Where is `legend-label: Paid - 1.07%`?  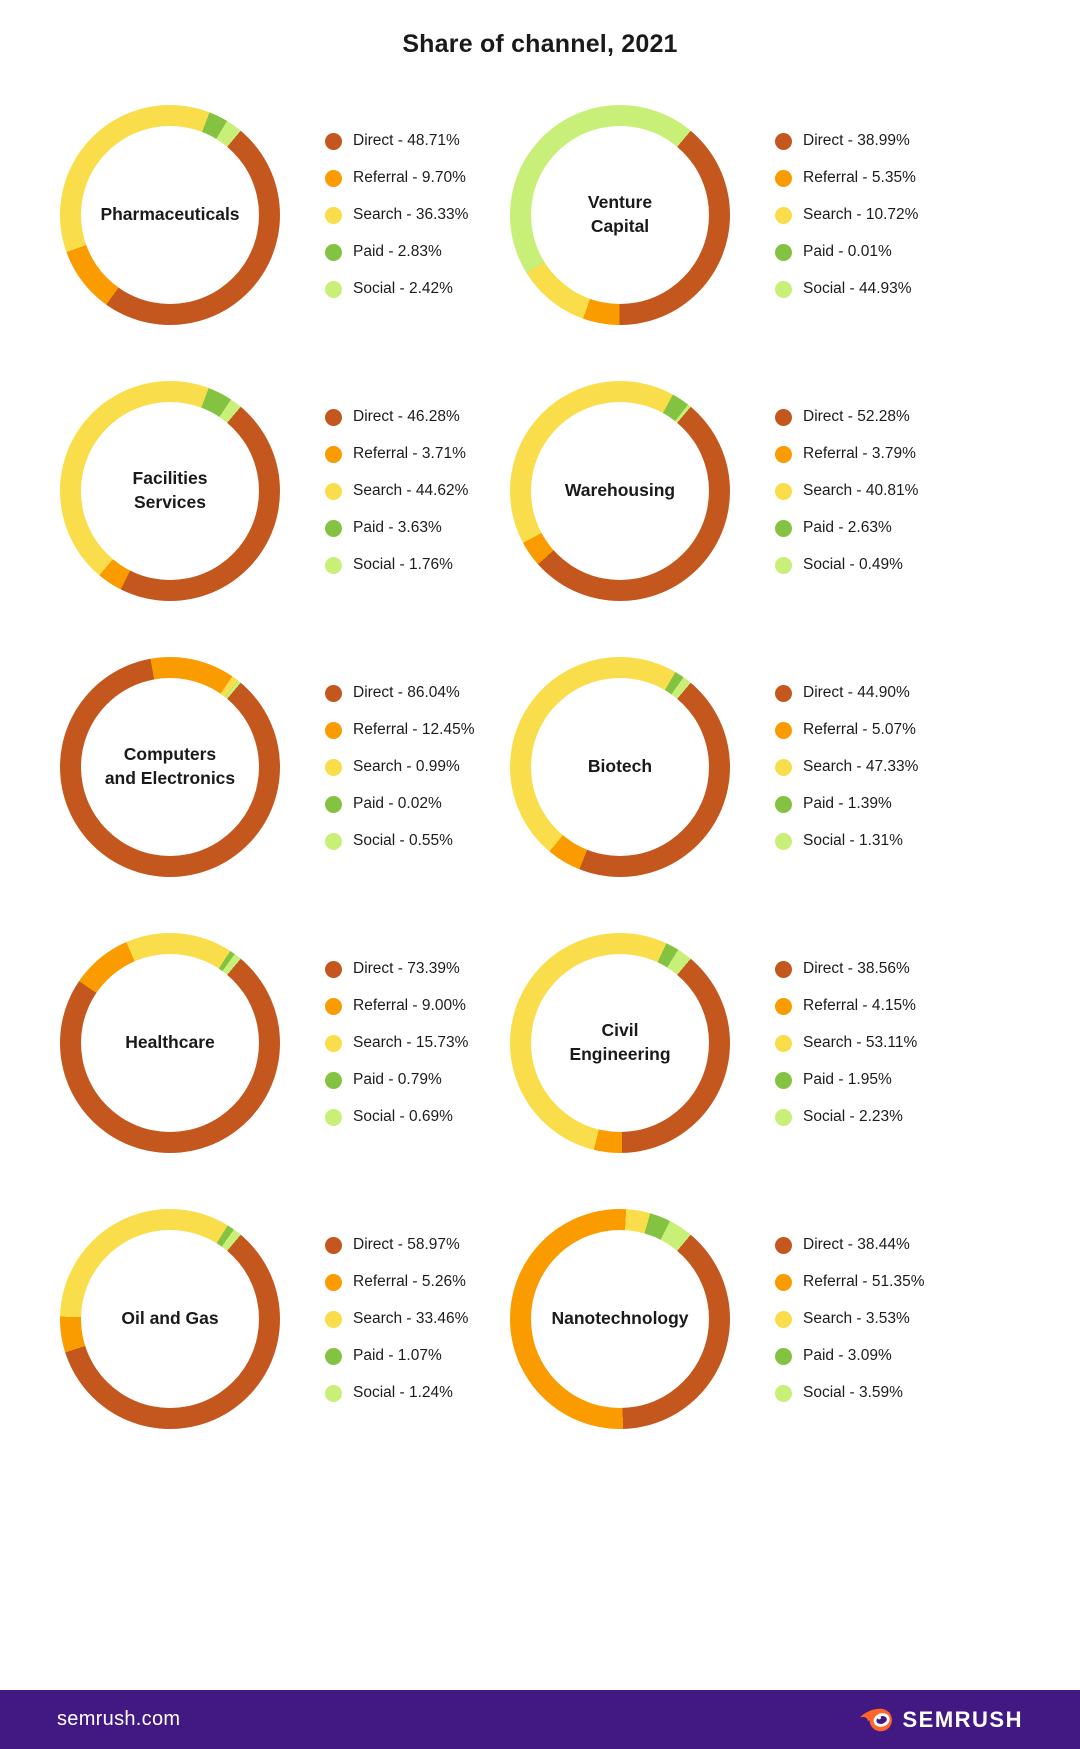 legend-label: Paid - 1.07% is located at coordinates (397, 1355).